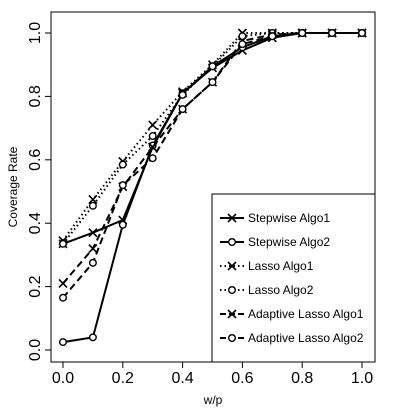 The height and width of the screenshot is (415, 415). Describe the element at coordinates (123, 378) in the screenshot. I see `x-tick-label: 0.2` at that location.